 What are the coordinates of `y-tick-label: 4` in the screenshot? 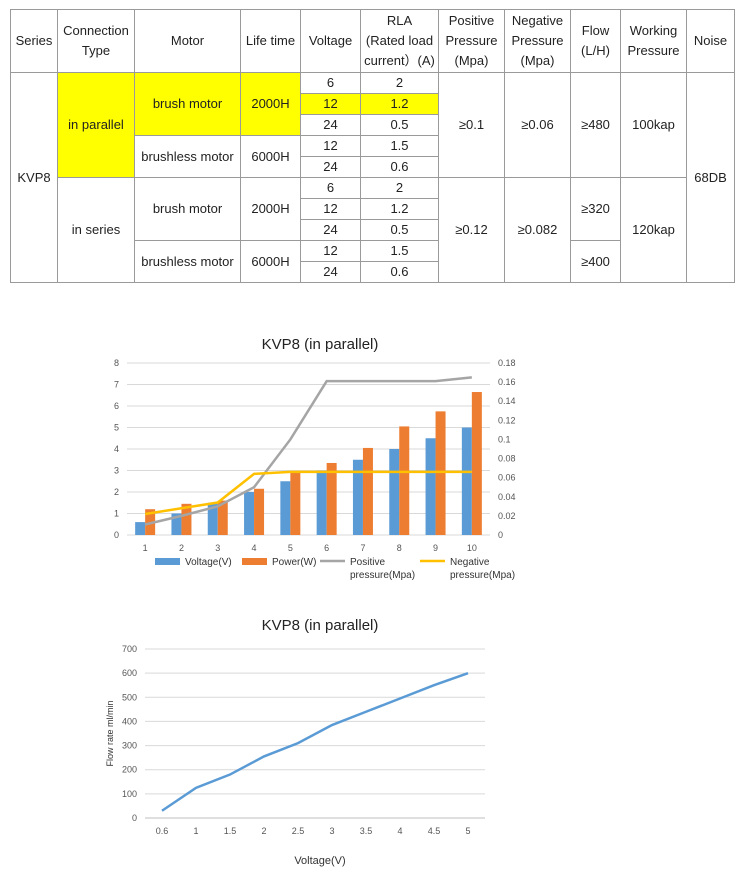 It's located at (116, 449).